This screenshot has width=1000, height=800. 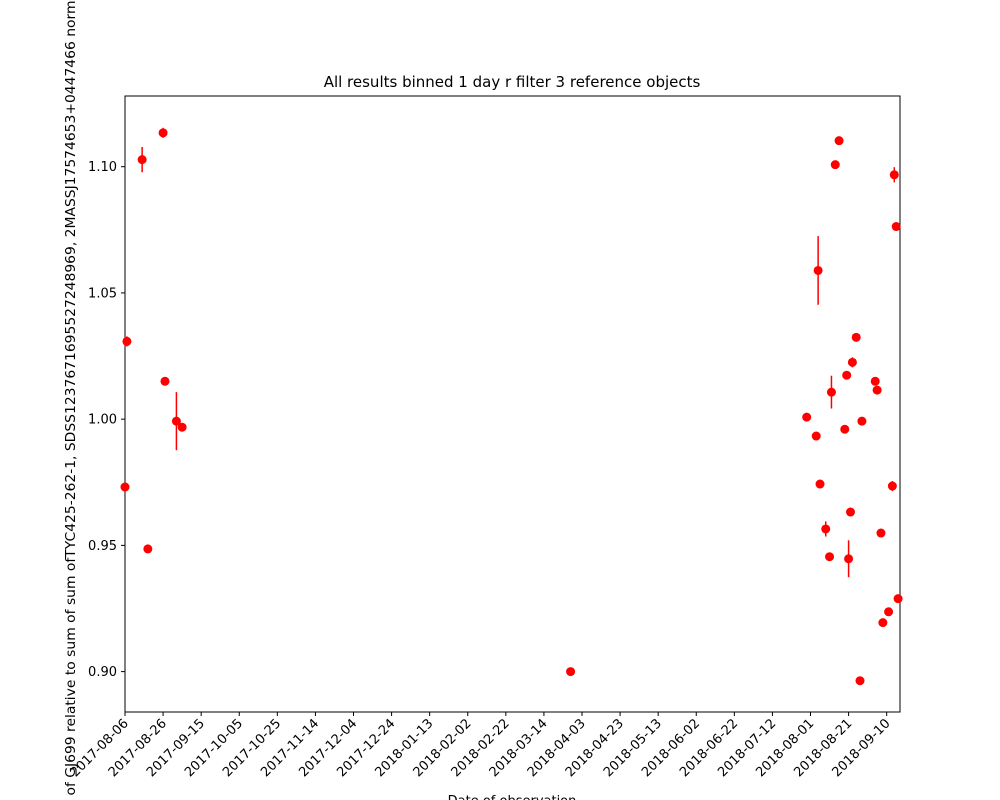 I want to click on y-tick-label: 0.95, so click(x=102, y=546).